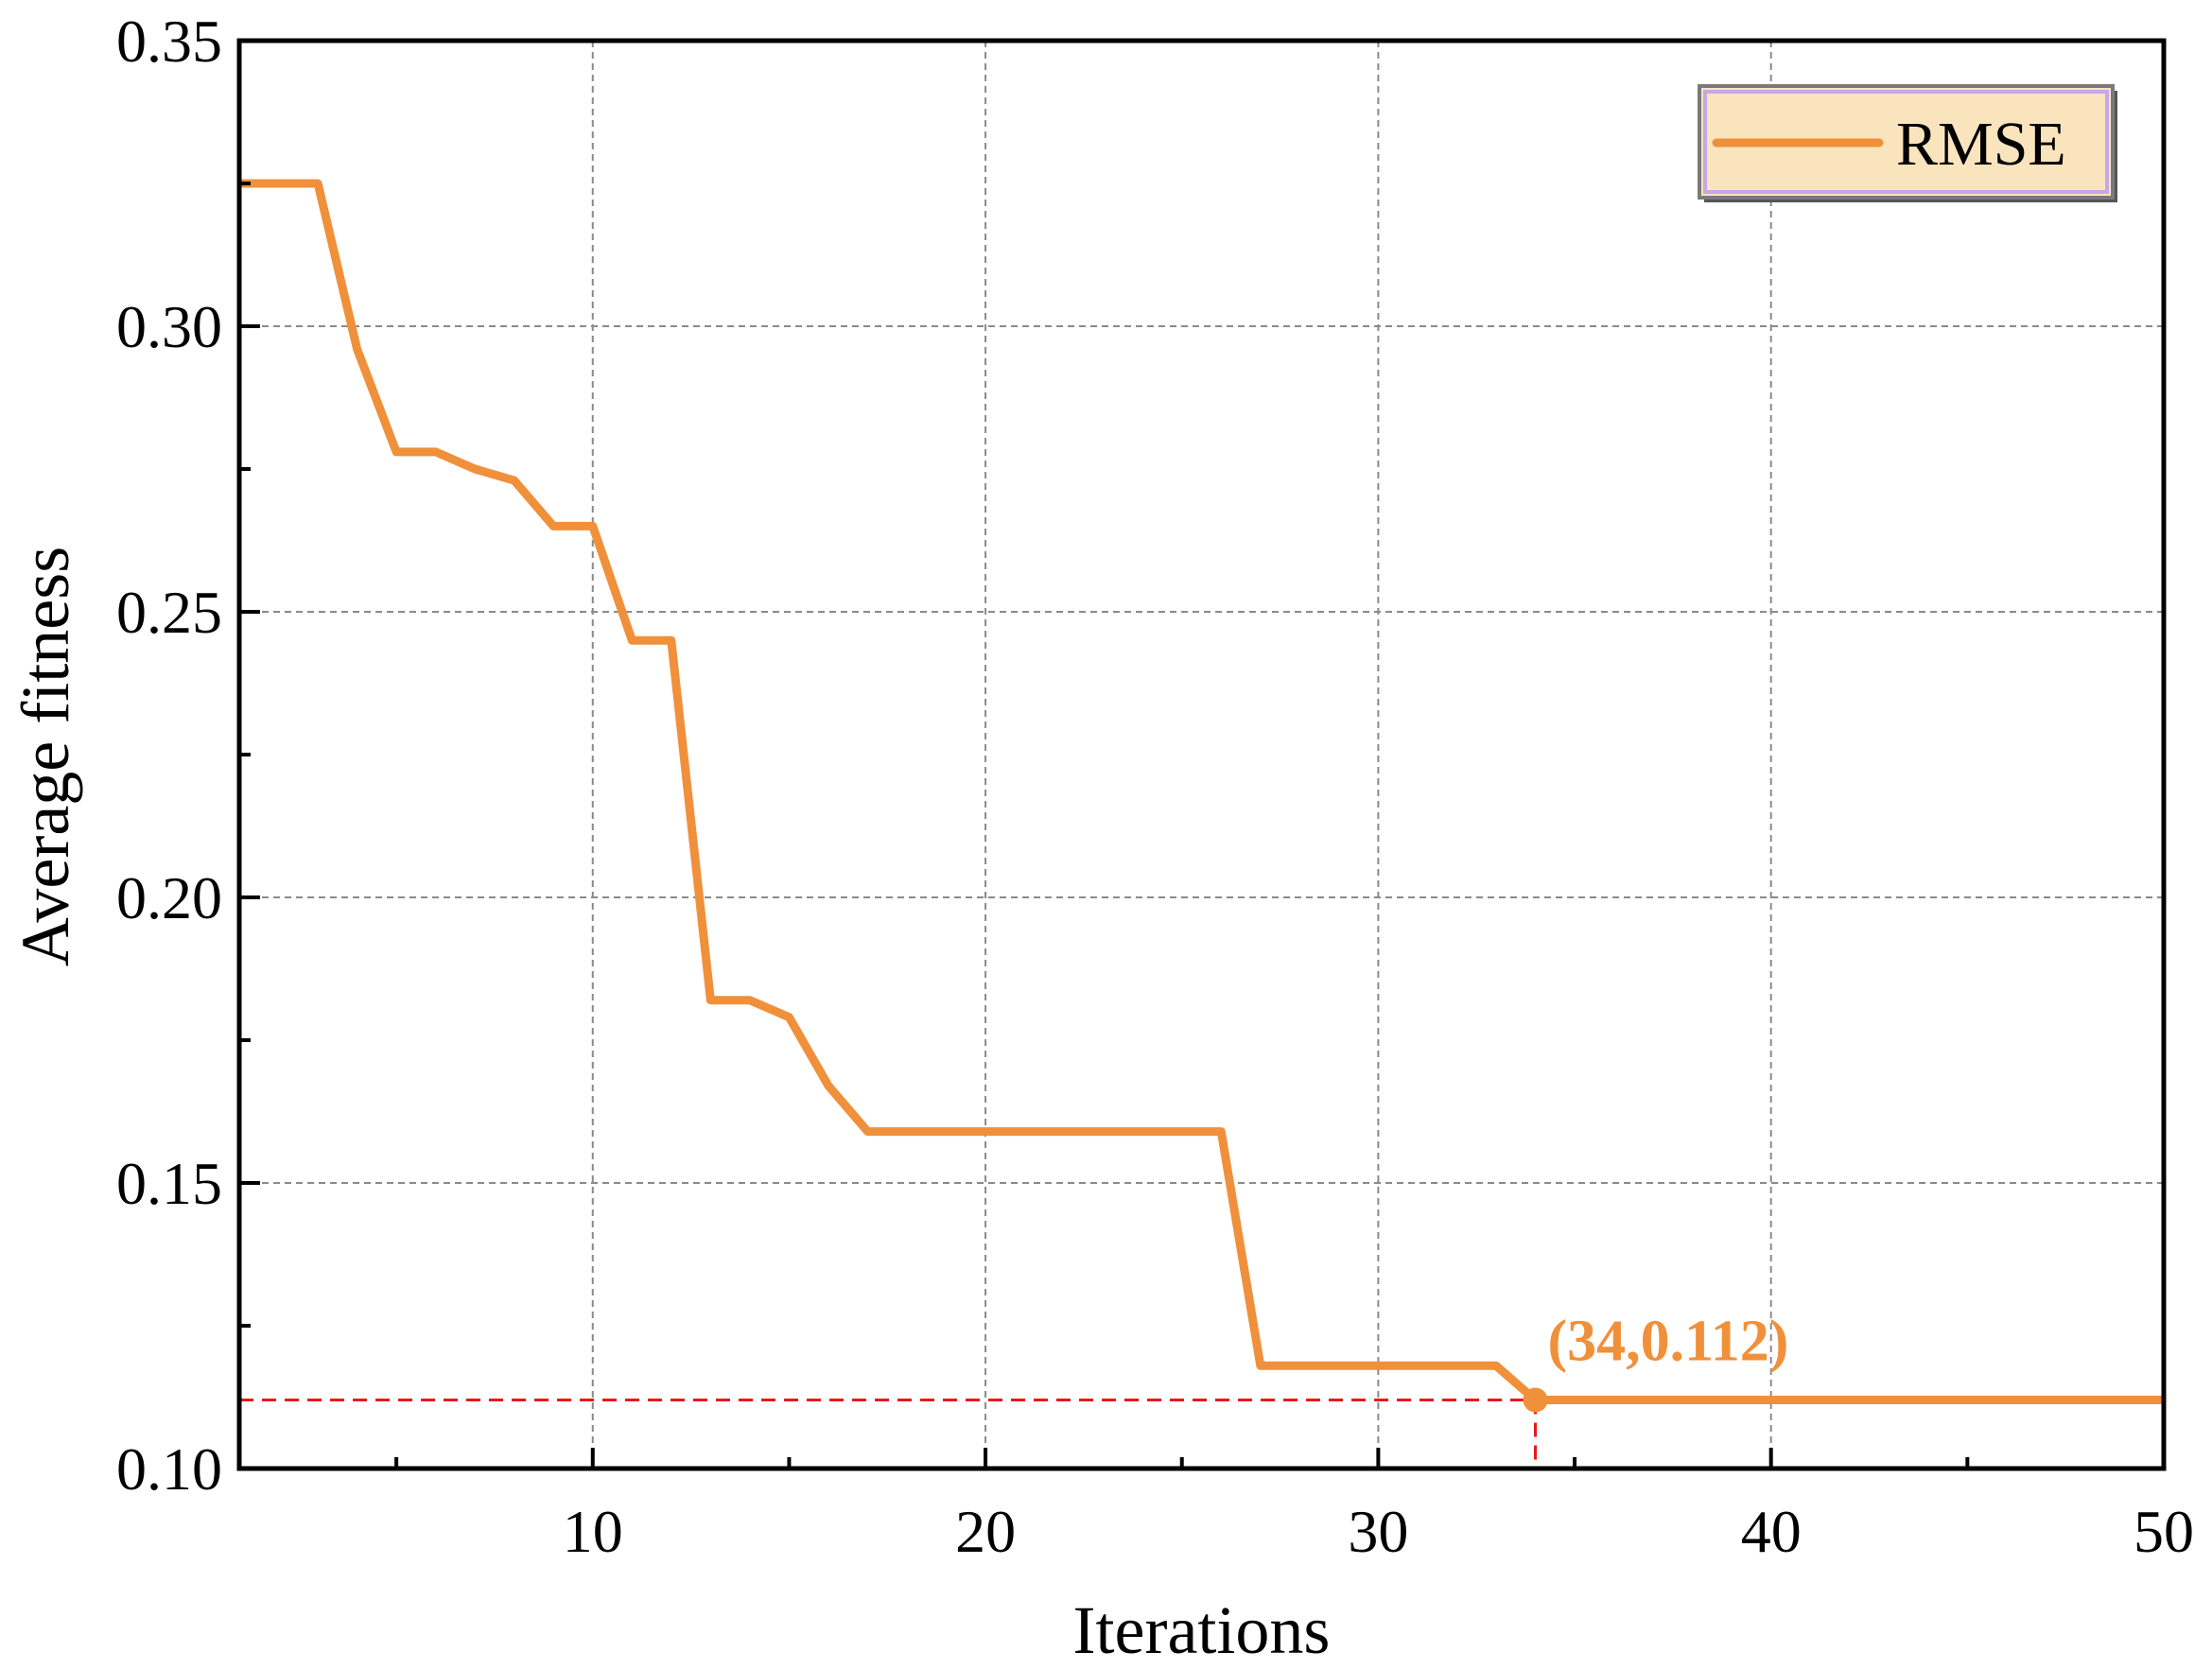 This screenshot has width=2212, height=1669. I want to click on annotation-label: (34,0.112), so click(1668, 1342).